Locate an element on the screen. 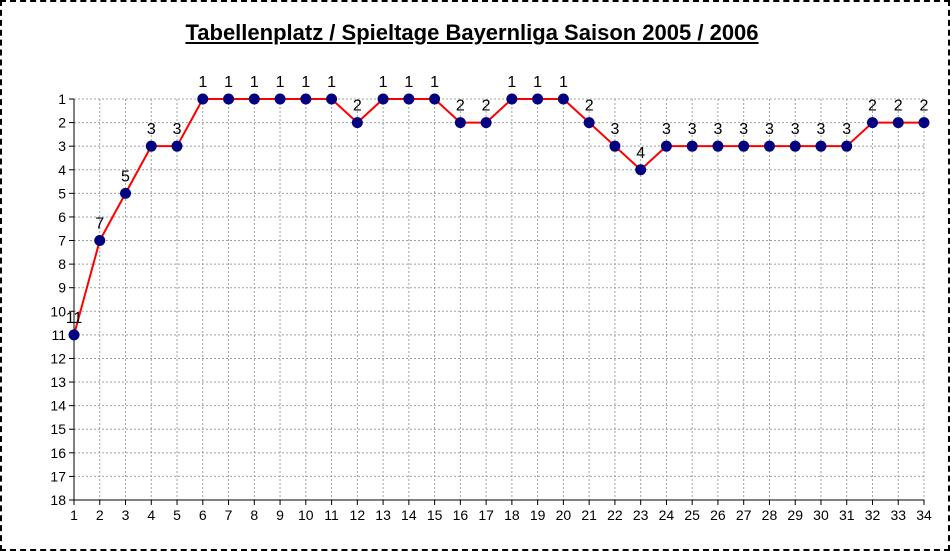 The image size is (950, 551). x-tick-label: 30 is located at coordinates (821, 515).